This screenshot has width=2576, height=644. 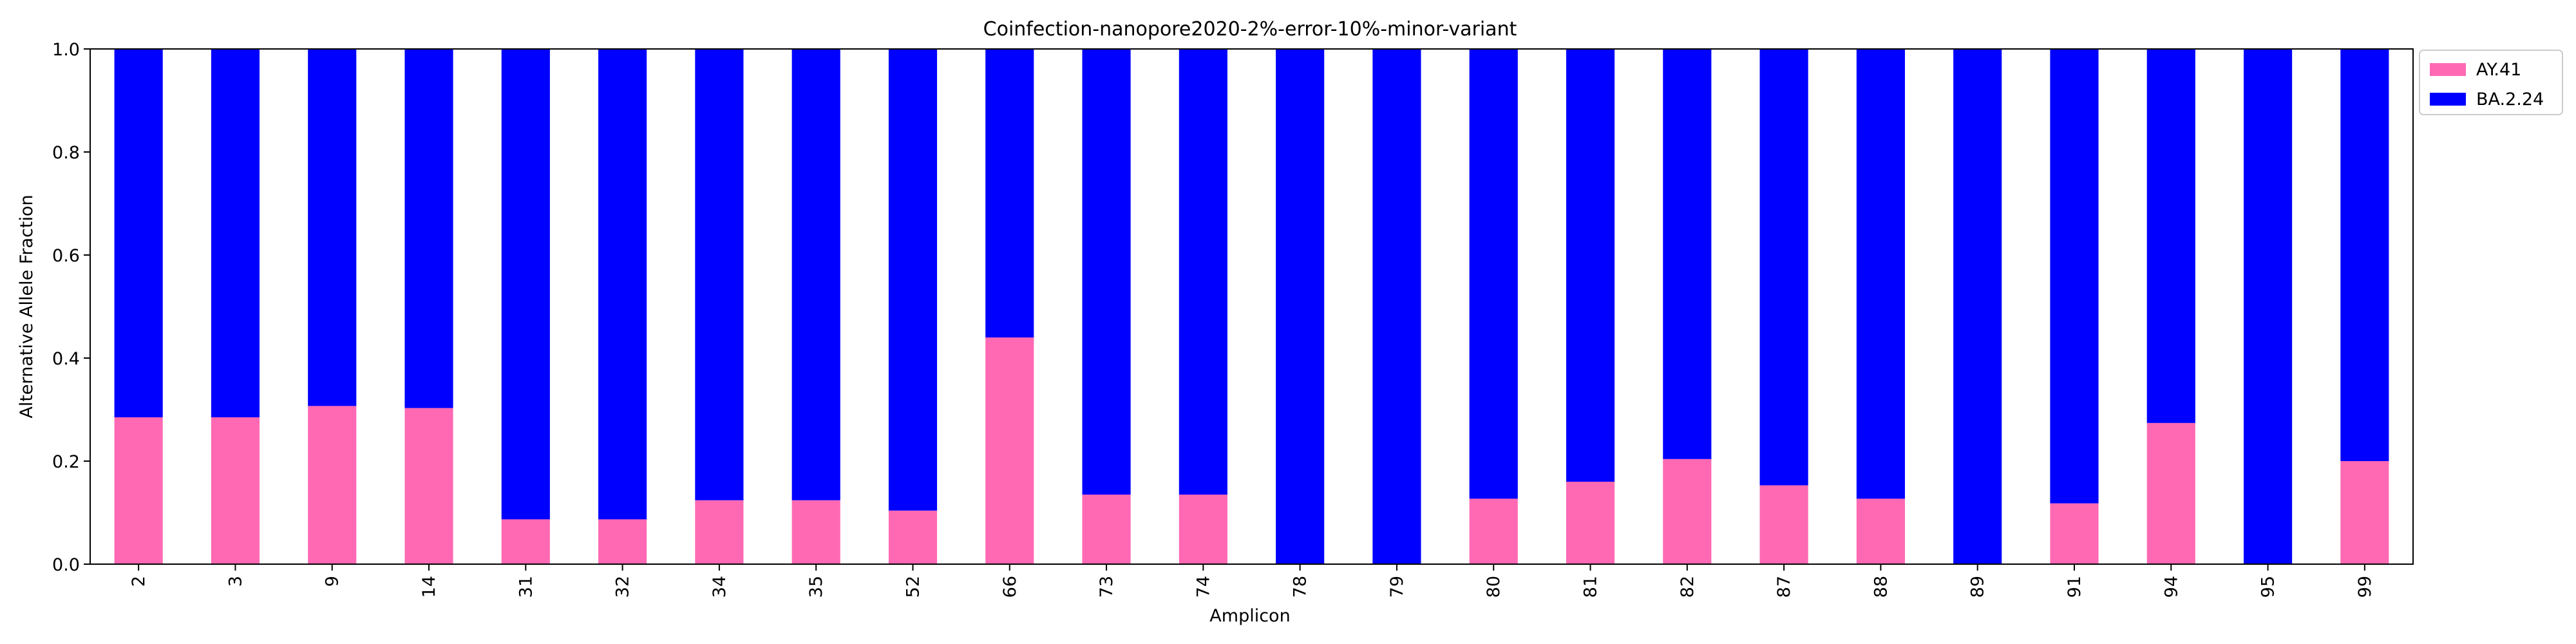 I want to click on y-axis: 0.0 0.2 0.4 0.6 0.8 1.0, so click(x=71, y=307).